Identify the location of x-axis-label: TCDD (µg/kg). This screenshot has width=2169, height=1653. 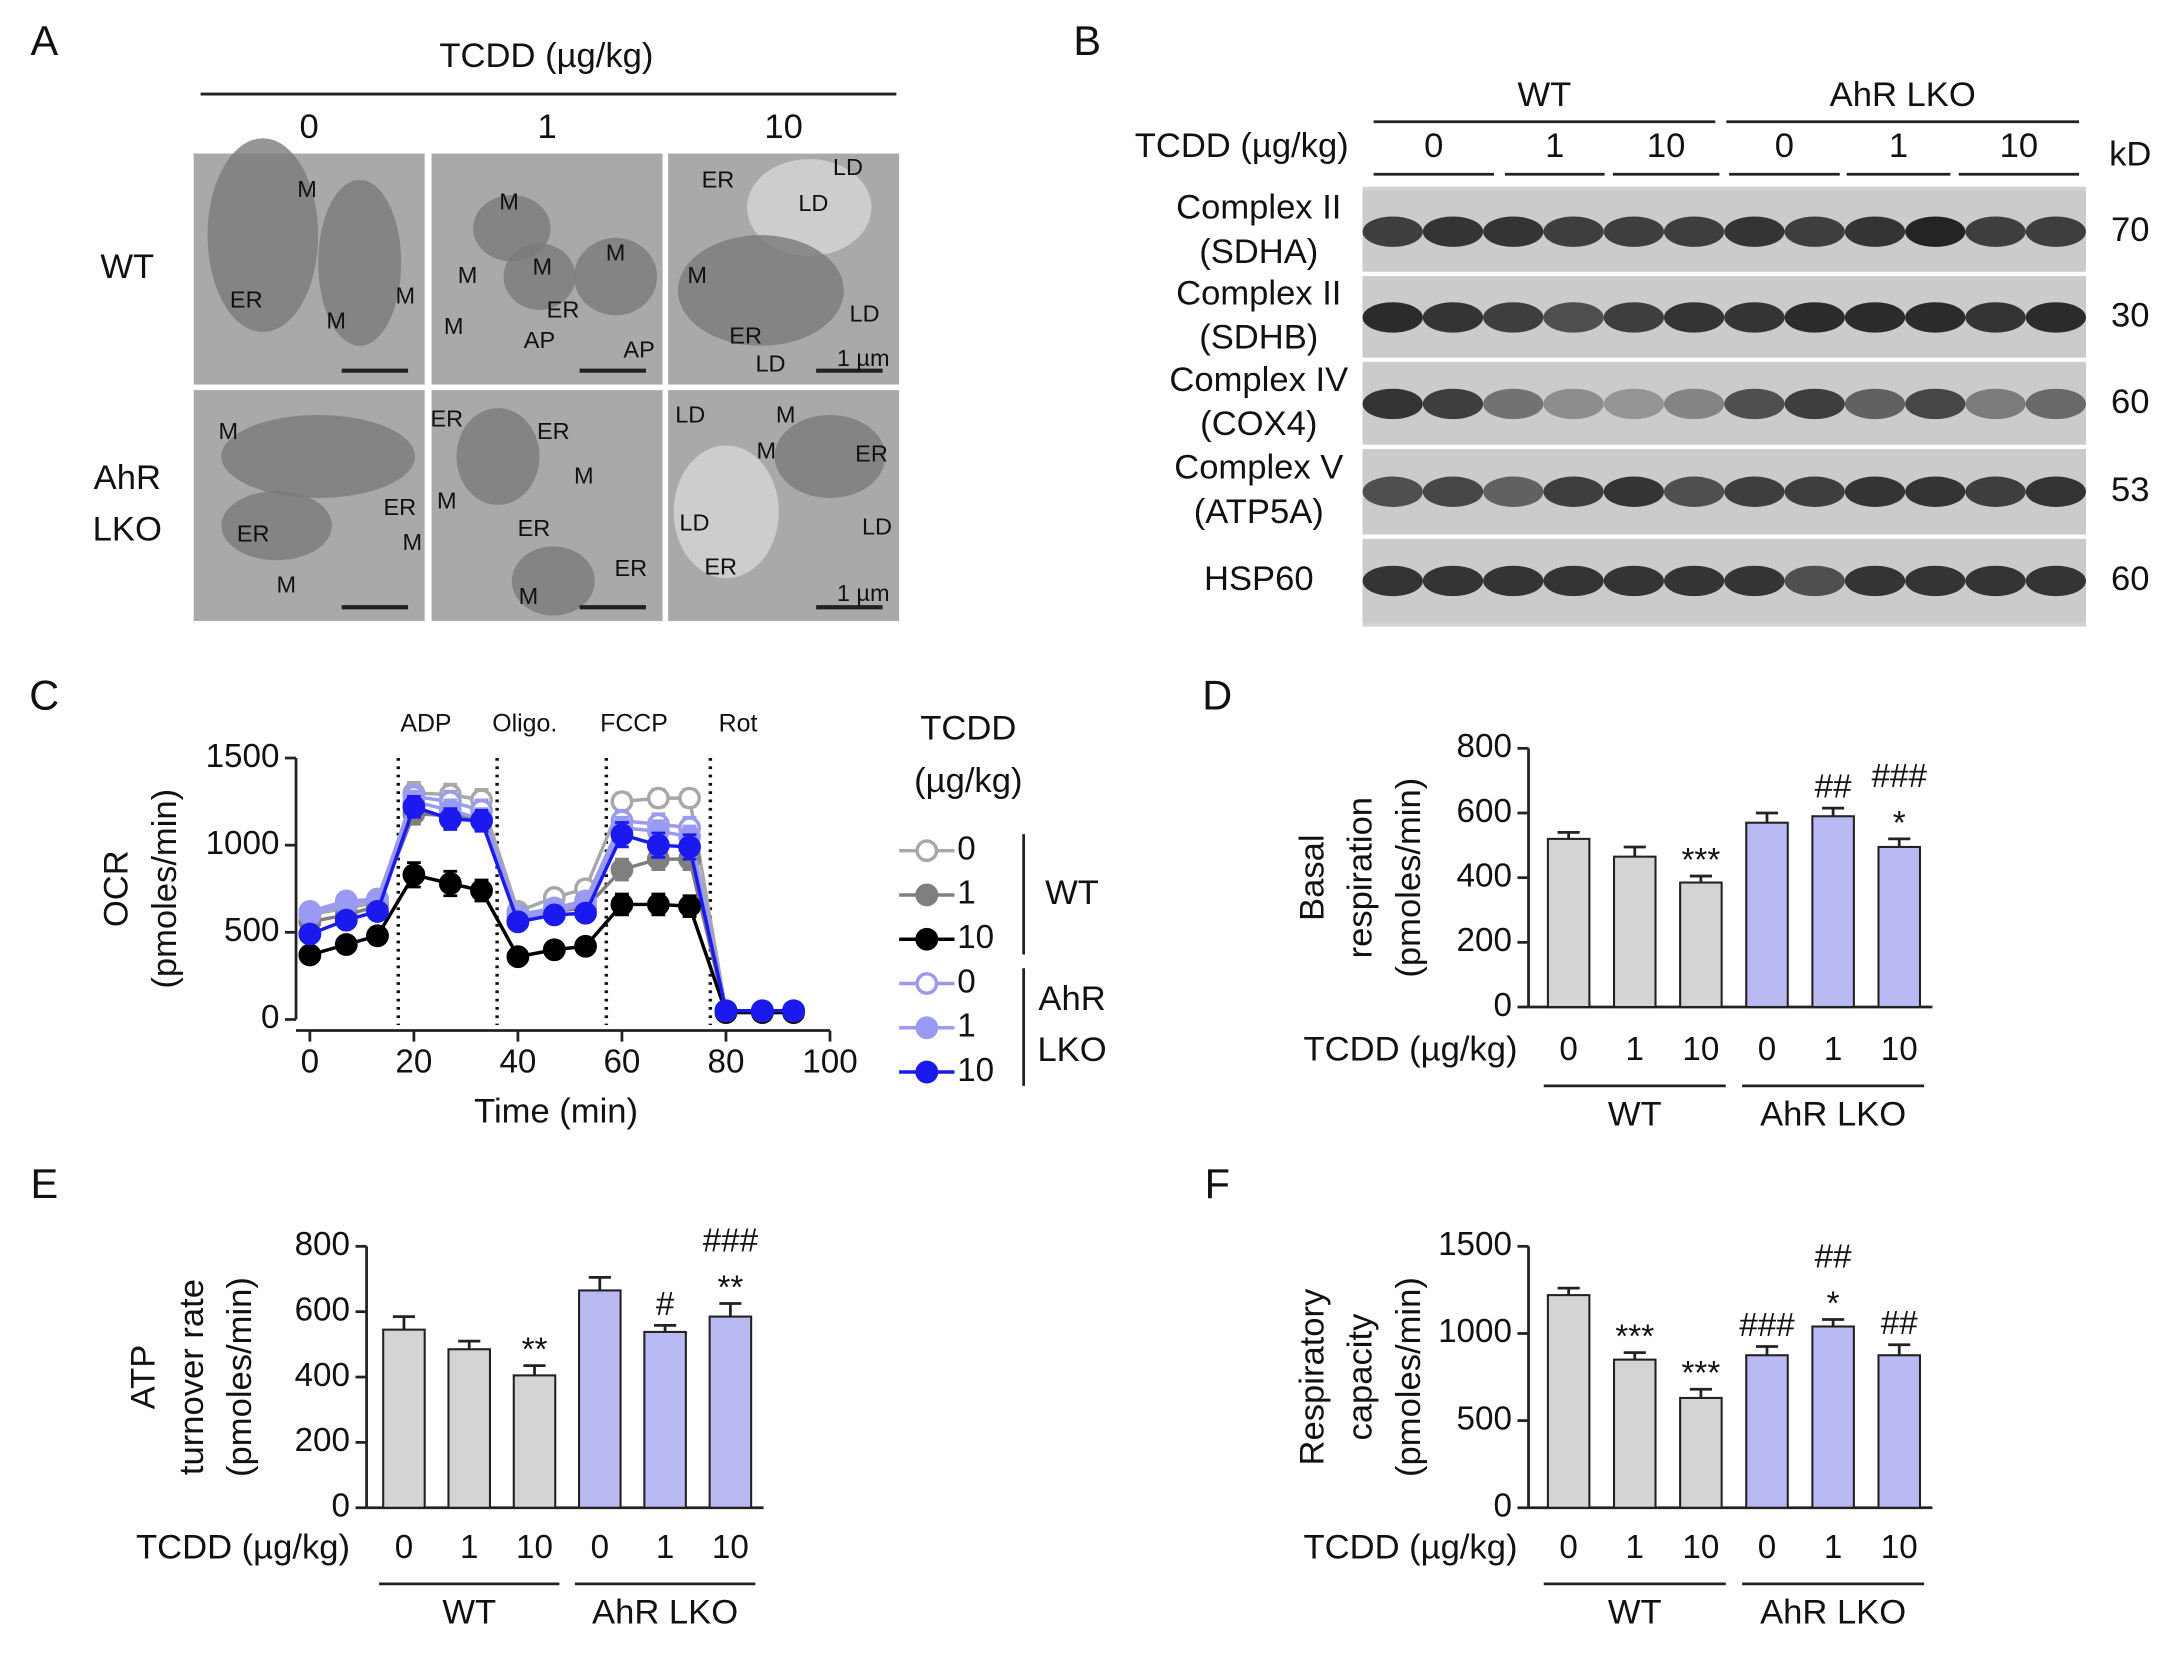
(243, 1547).